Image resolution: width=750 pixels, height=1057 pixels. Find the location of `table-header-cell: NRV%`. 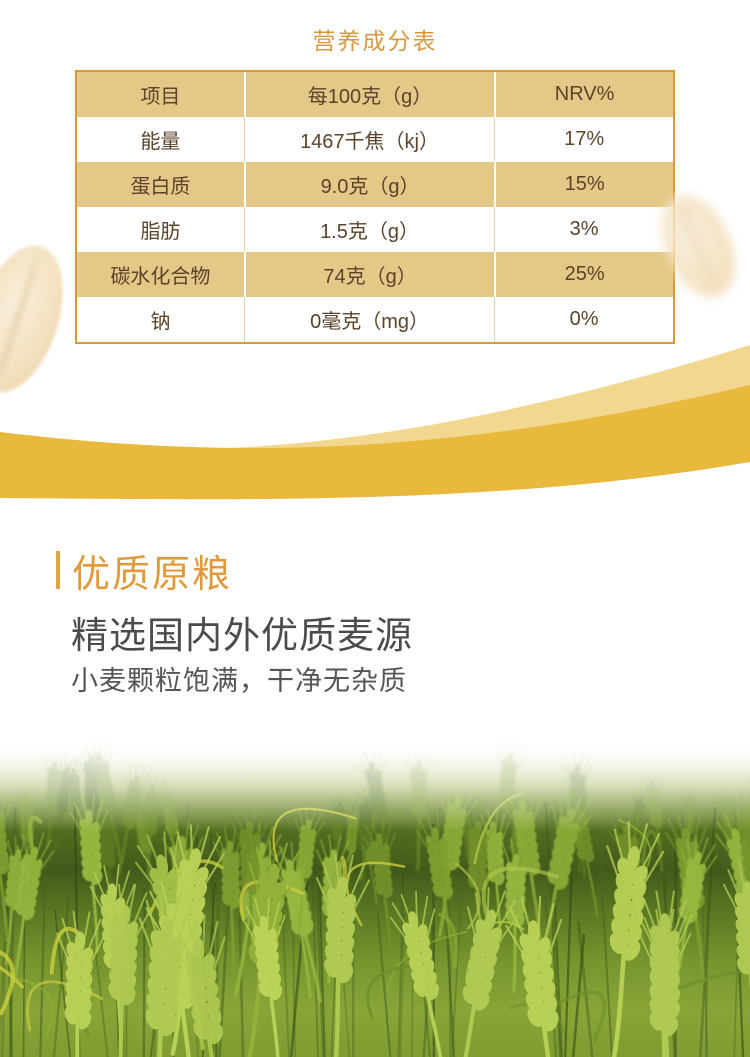

table-header-cell: NRV% is located at coordinates (583, 94).